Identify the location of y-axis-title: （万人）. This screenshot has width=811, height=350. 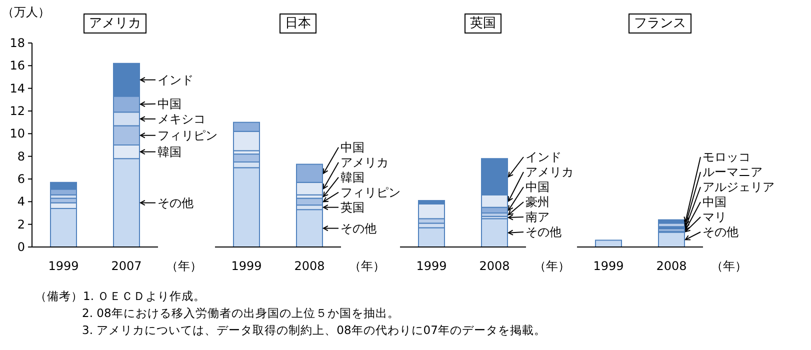
(26, 12).